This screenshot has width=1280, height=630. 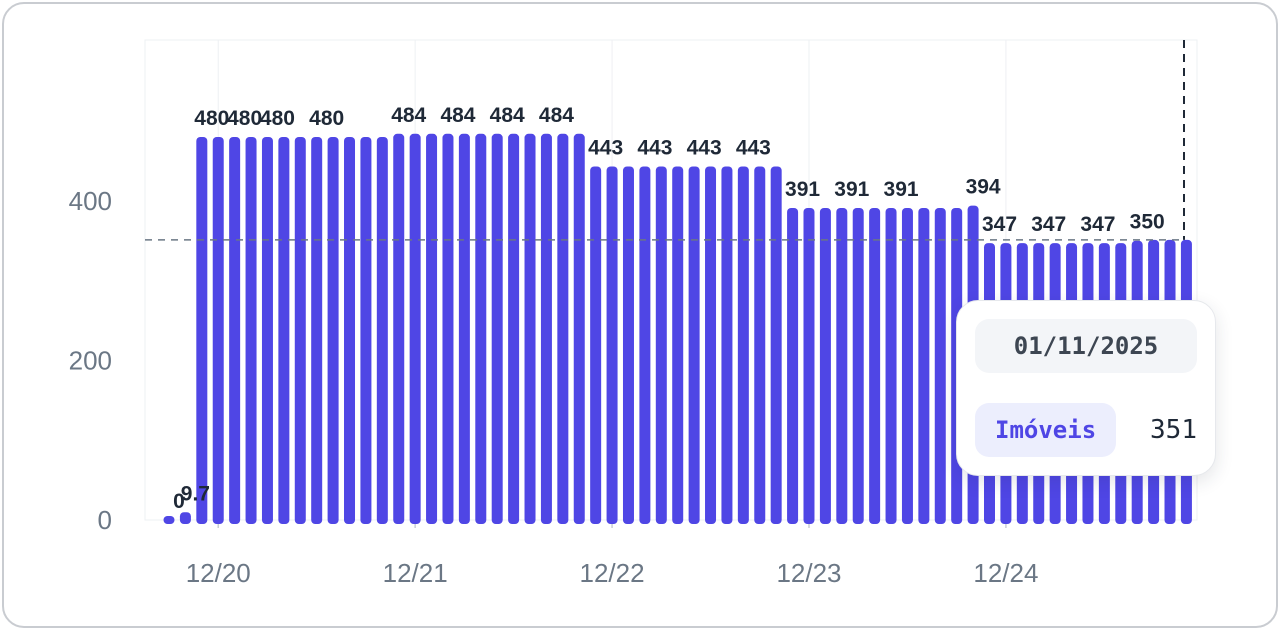 What do you see at coordinates (1086, 388) in the screenshot?
I see `chart-tooltip: 01/11/2025 Imóveis 351` at bounding box center [1086, 388].